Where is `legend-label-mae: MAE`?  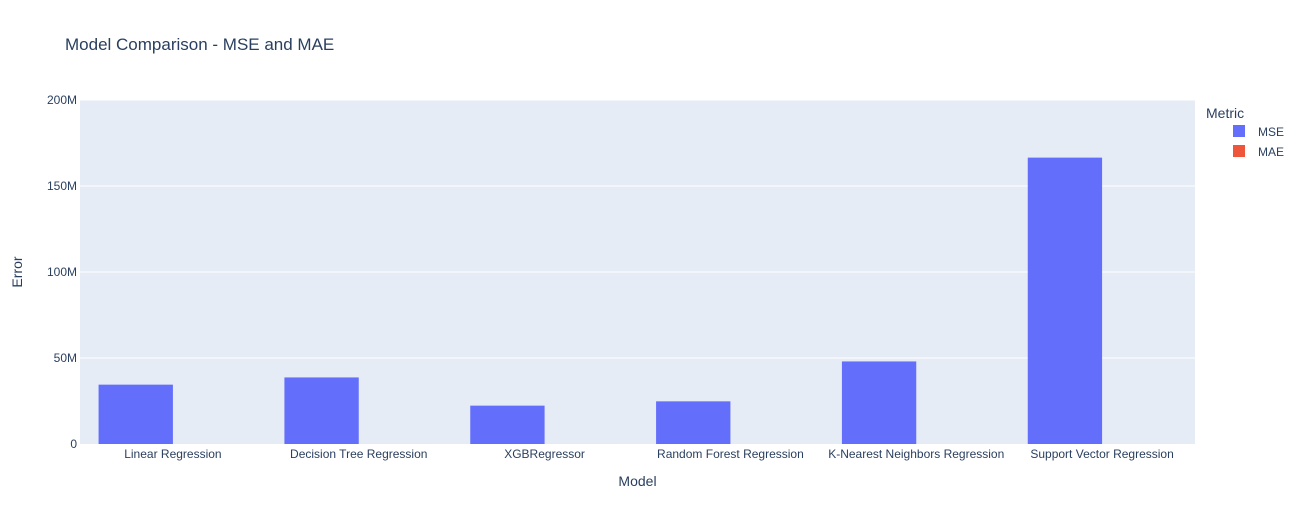
legend-label-mae: MAE is located at coordinates (1271, 152).